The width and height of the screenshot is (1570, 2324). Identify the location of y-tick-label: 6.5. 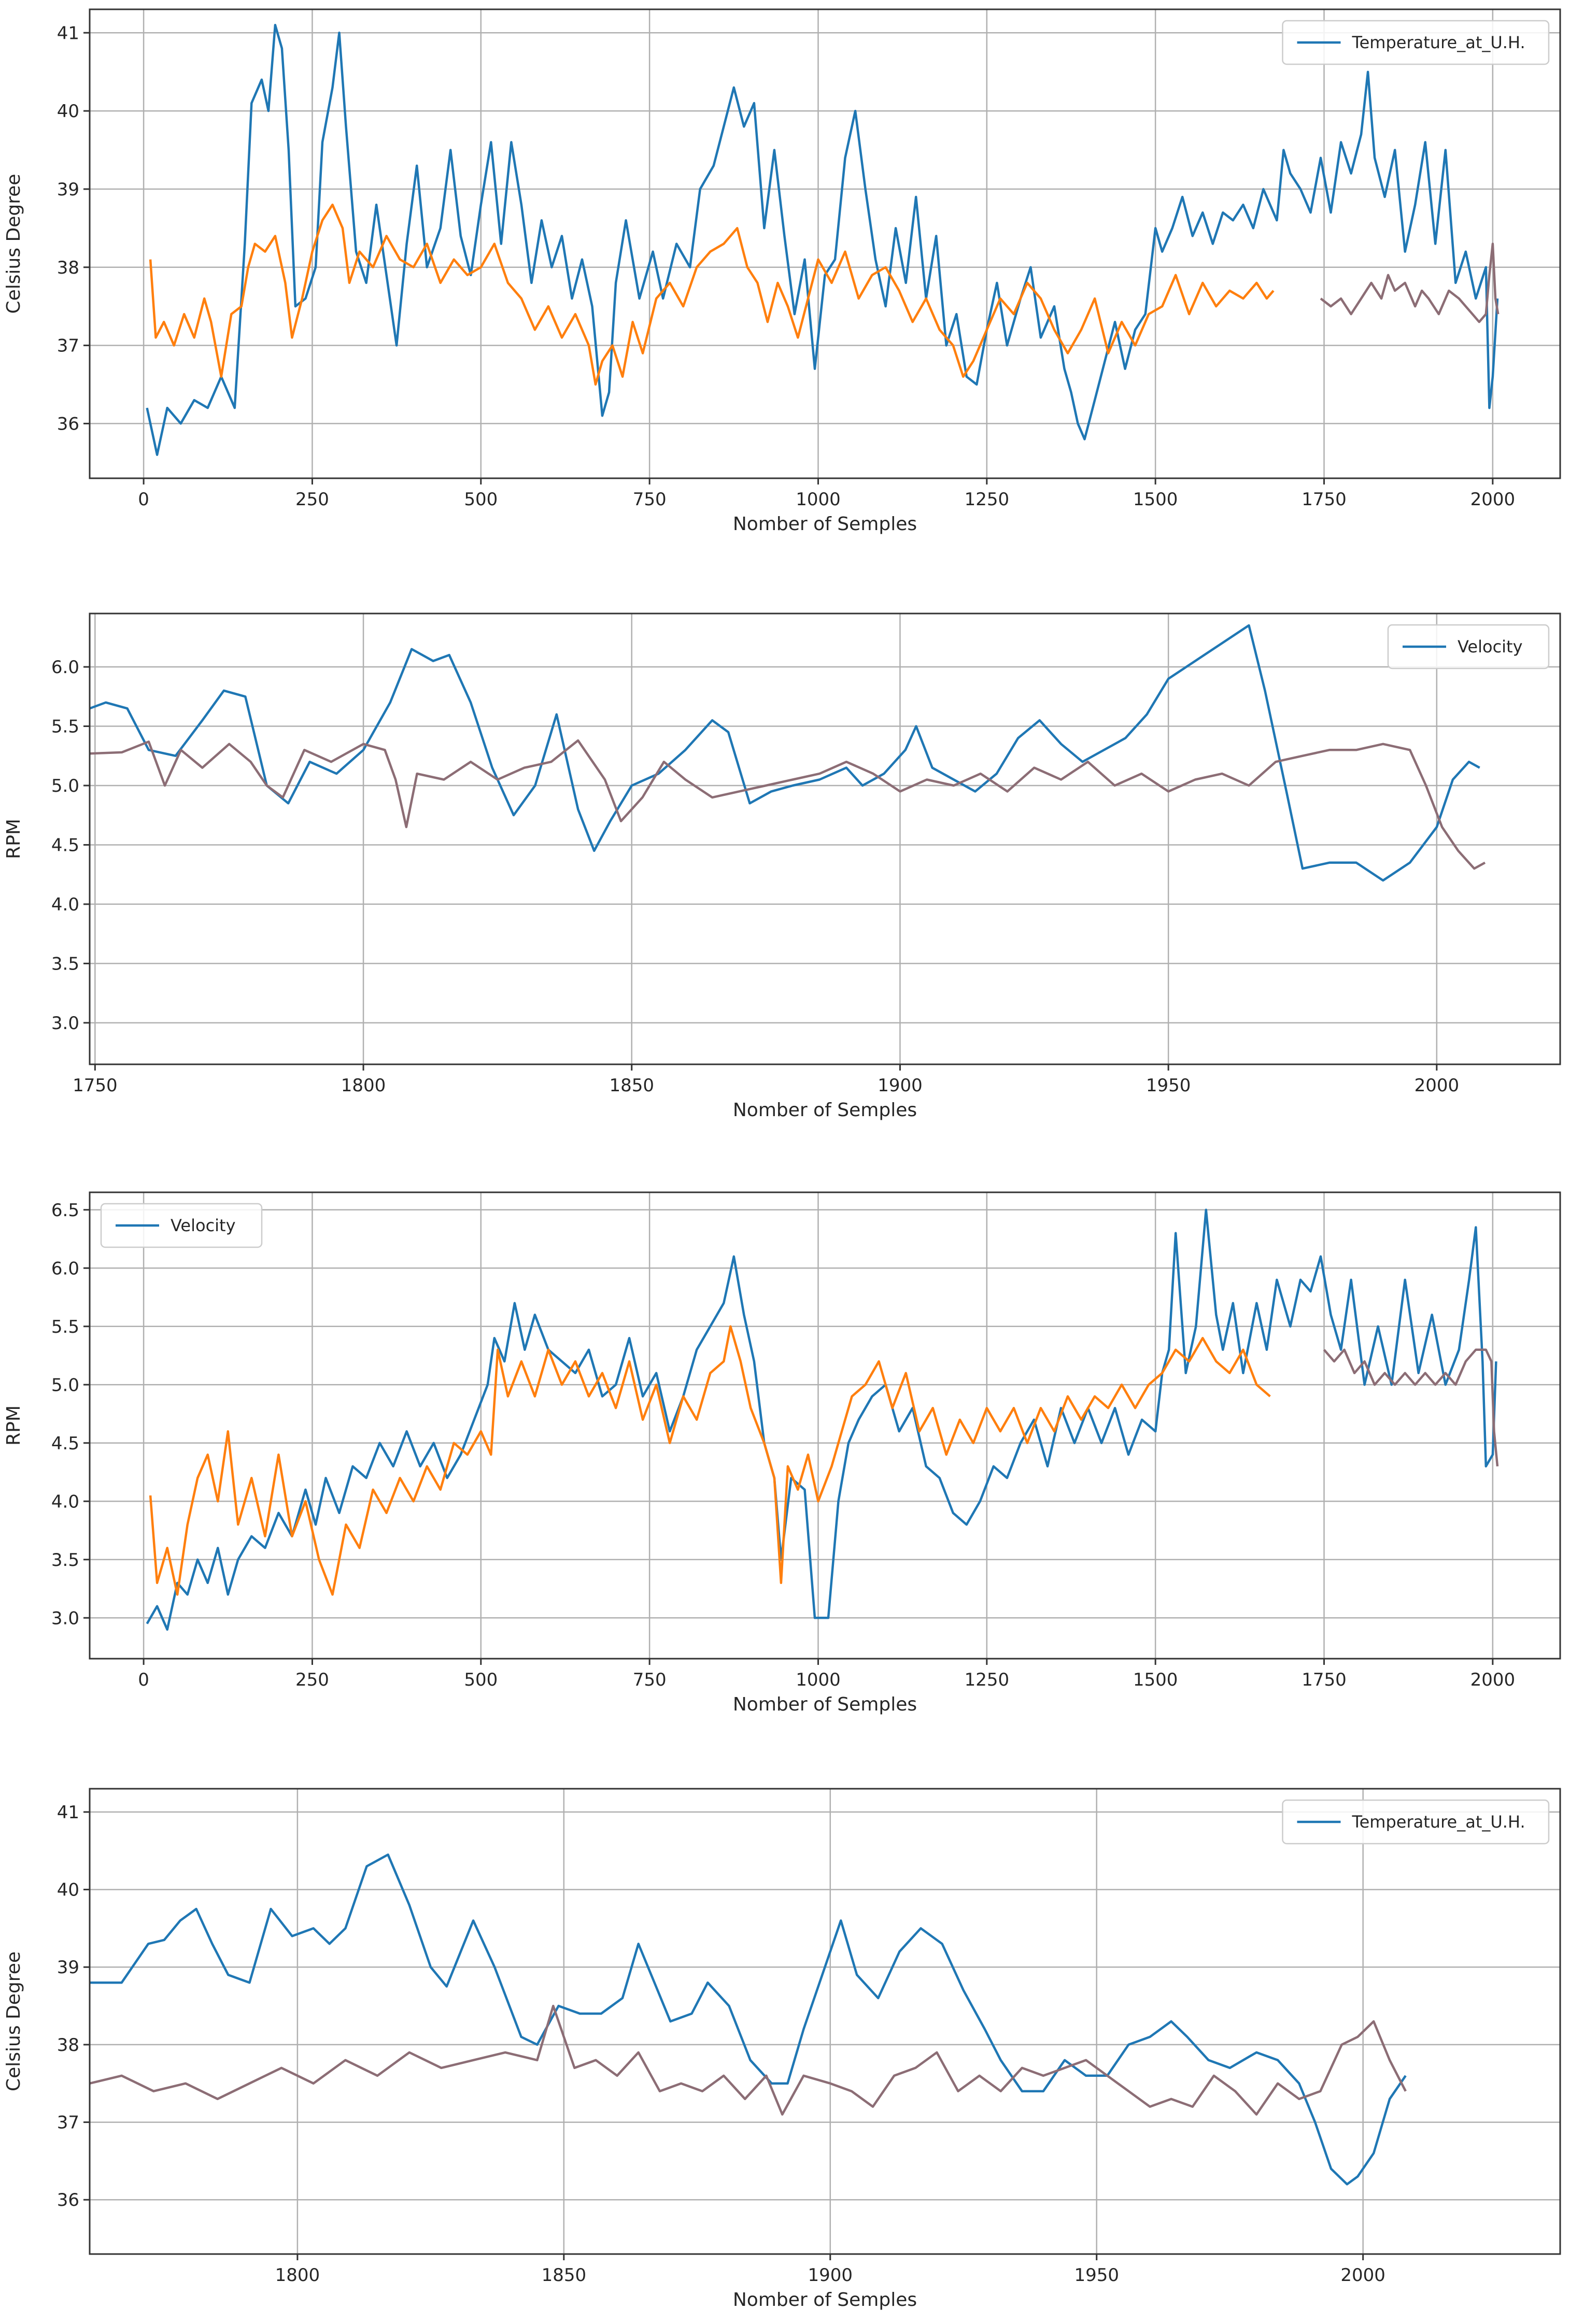
(65, 1210).